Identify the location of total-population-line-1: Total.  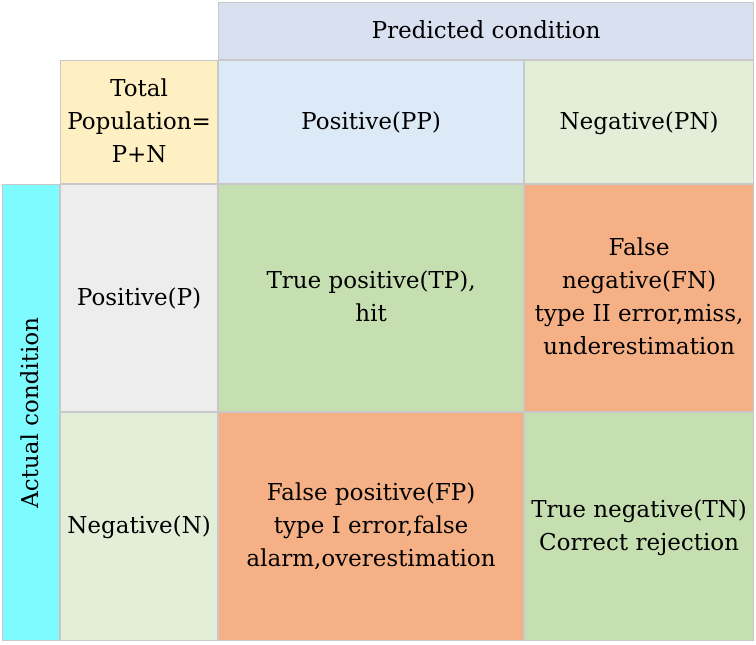
(139, 88).